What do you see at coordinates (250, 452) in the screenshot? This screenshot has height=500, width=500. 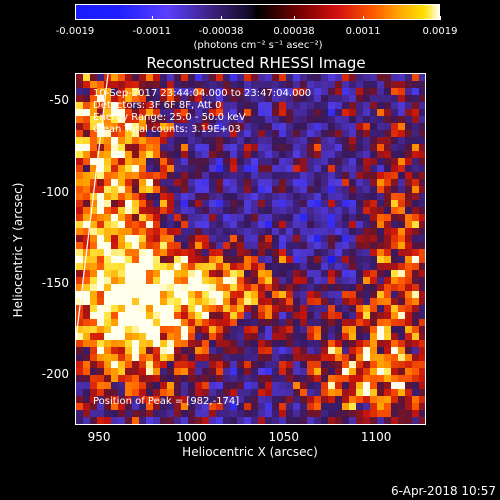 I see `x-axis-label: Heliocentric X (arcsec)` at bounding box center [250, 452].